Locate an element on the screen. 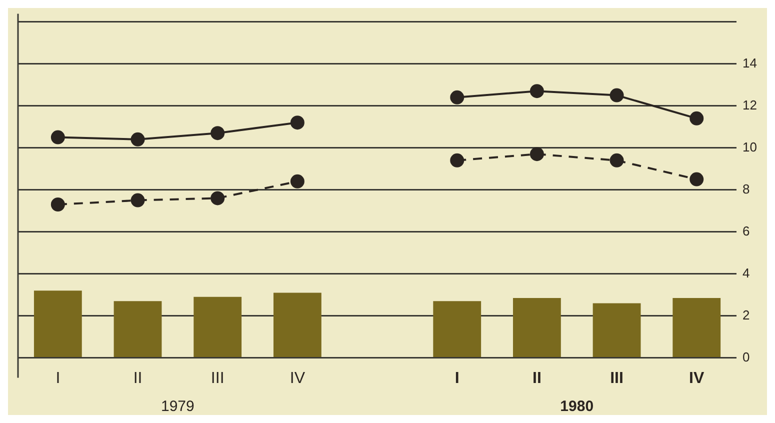 This screenshot has width=775, height=423. y-tick-label: 10 is located at coordinates (750, 146).